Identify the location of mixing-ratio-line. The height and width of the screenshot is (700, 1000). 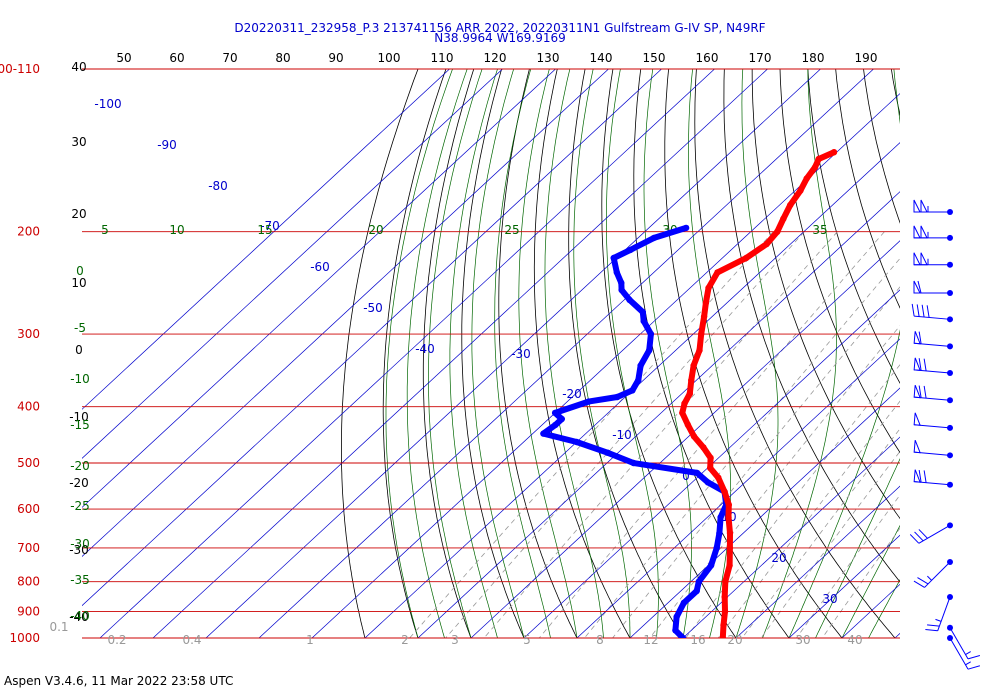
(808, 519).